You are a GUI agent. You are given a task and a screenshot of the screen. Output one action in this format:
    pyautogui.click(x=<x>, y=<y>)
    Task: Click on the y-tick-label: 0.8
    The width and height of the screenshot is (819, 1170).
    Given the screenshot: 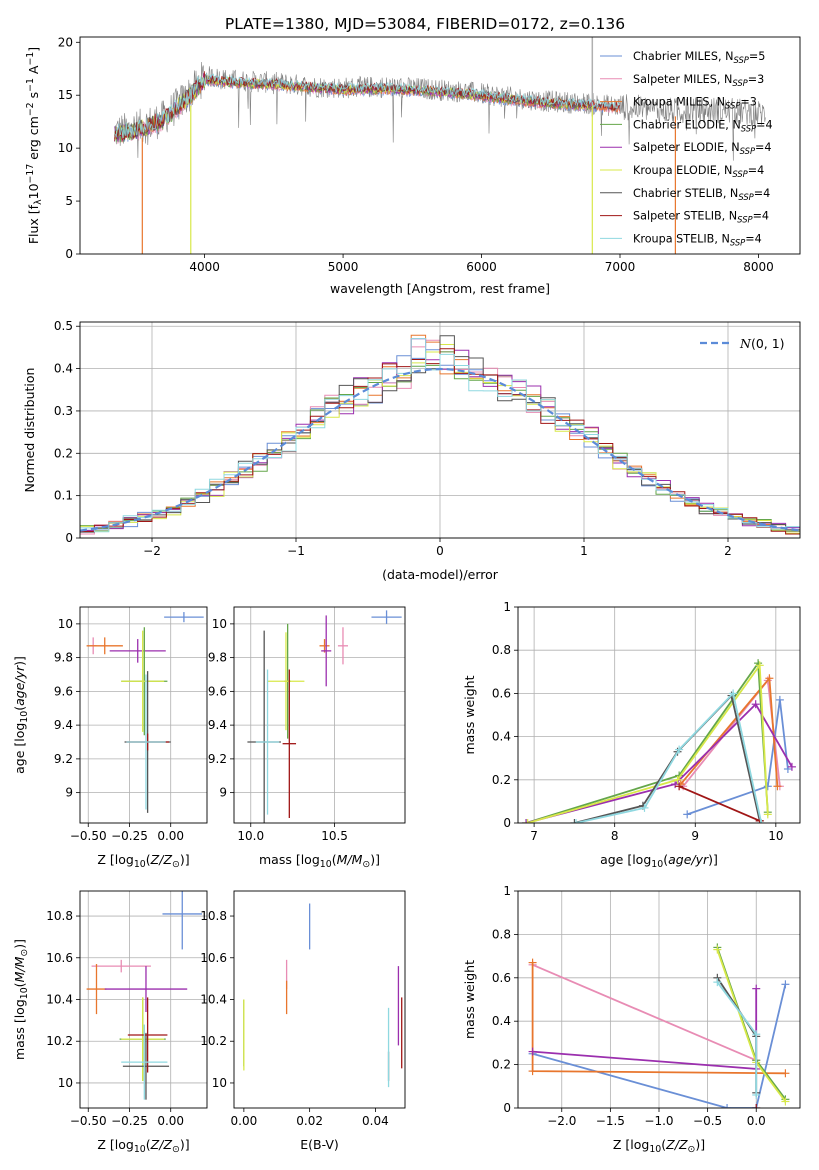 What is the action you would take?
    pyautogui.click(x=501, y=650)
    